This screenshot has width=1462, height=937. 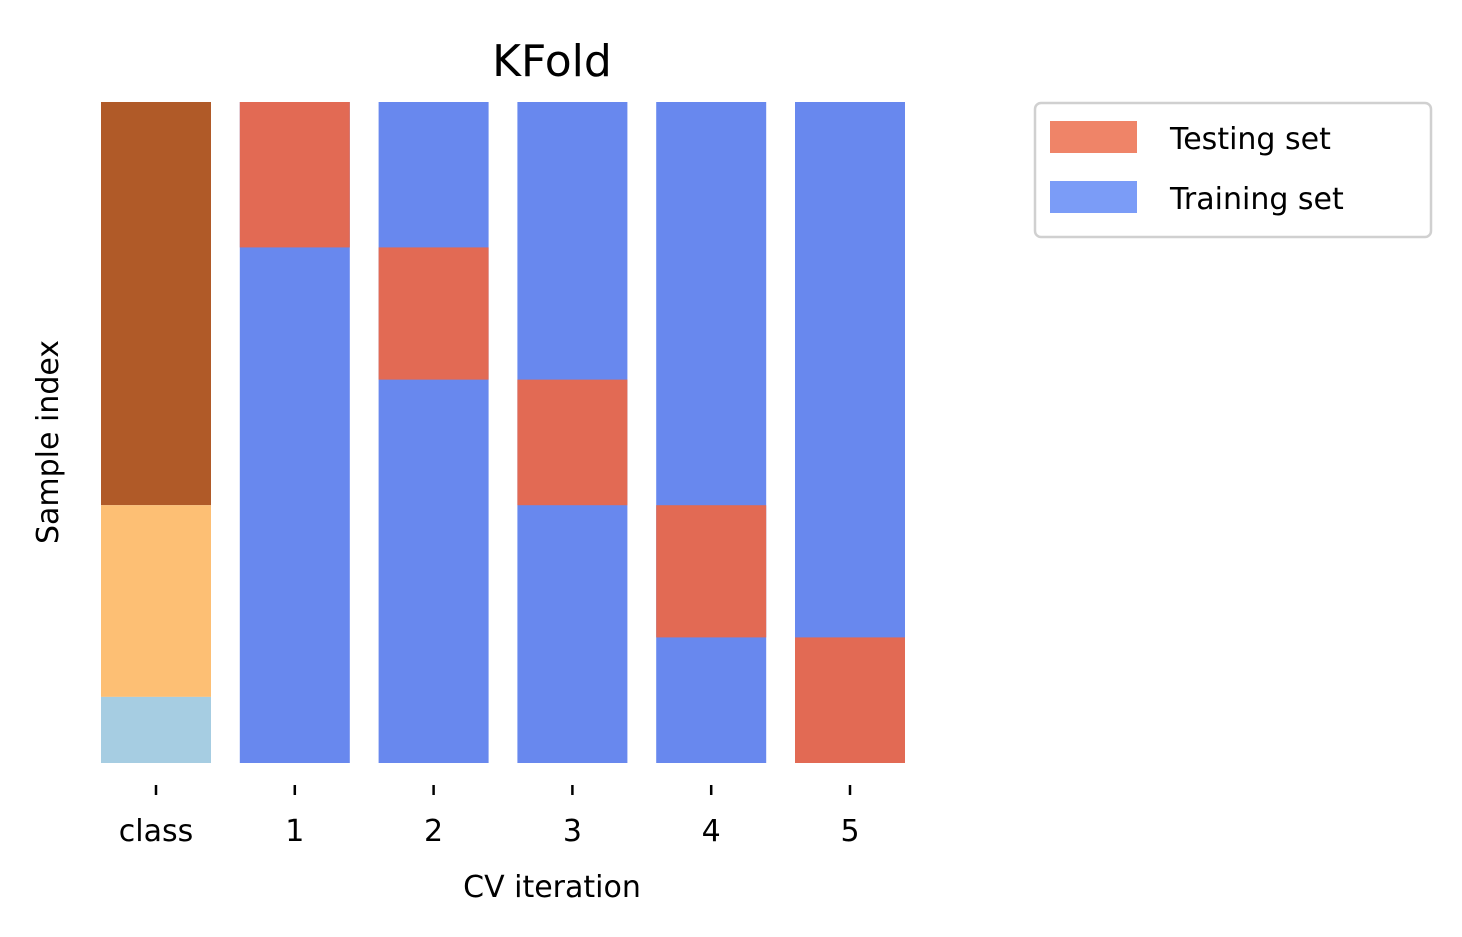 What do you see at coordinates (1250, 139) in the screenshot?
I see `legend-label-testing: Testing set` at bounding box center [1250, 139].